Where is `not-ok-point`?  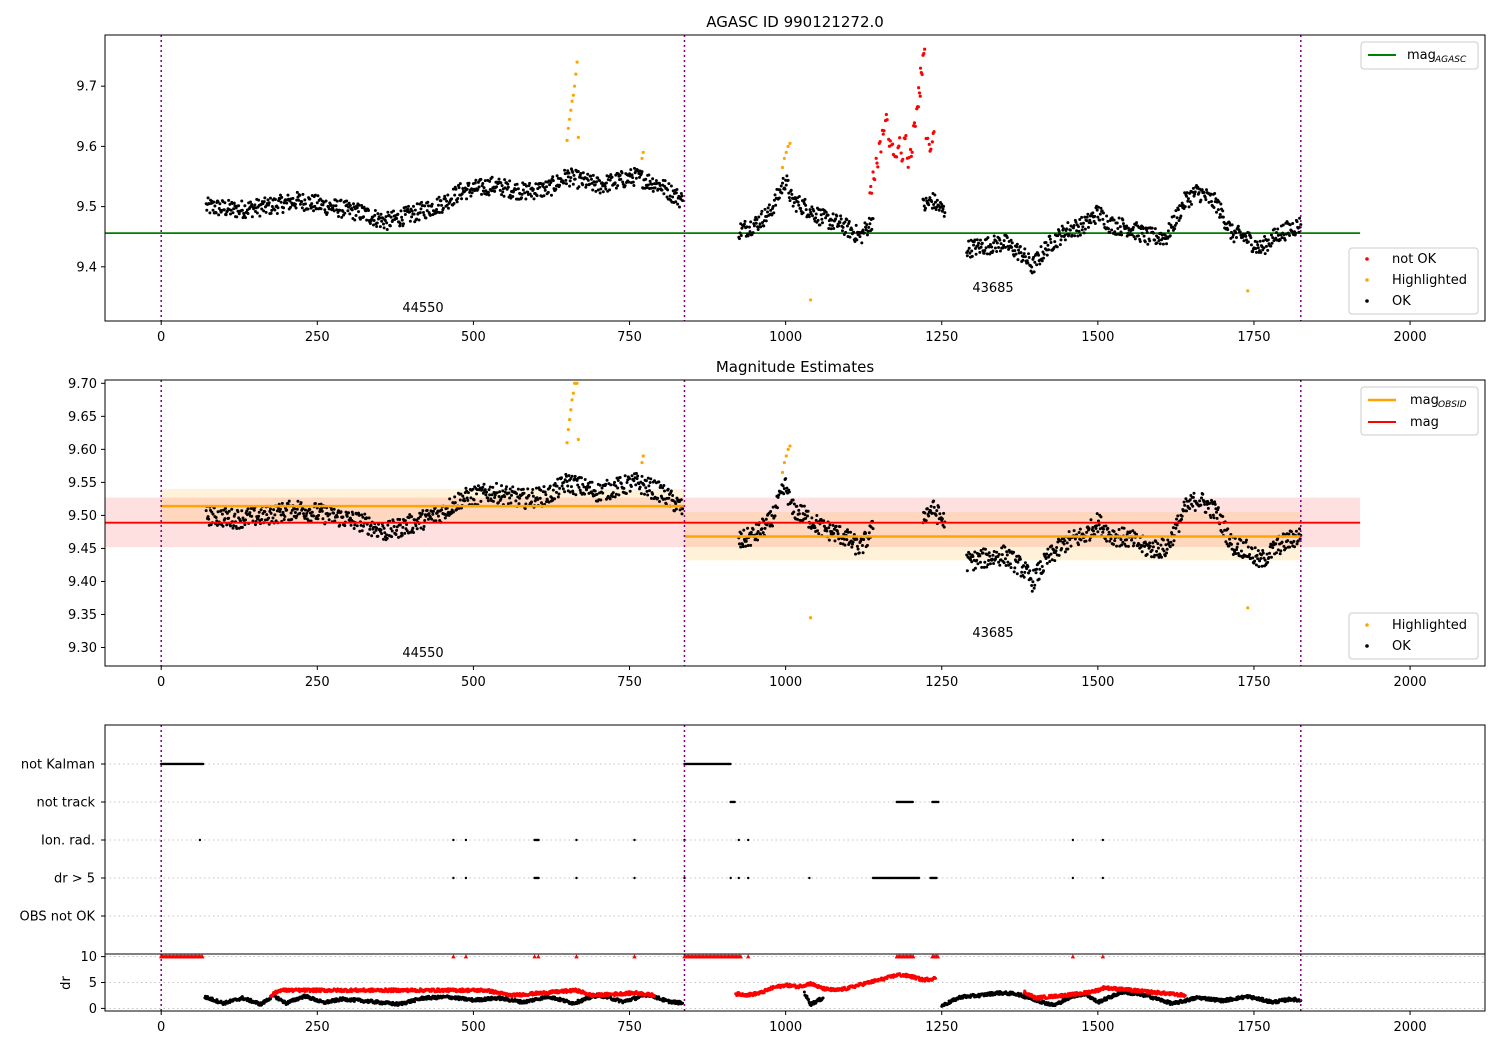
not-ok-point is located at coordinates (873, 172).